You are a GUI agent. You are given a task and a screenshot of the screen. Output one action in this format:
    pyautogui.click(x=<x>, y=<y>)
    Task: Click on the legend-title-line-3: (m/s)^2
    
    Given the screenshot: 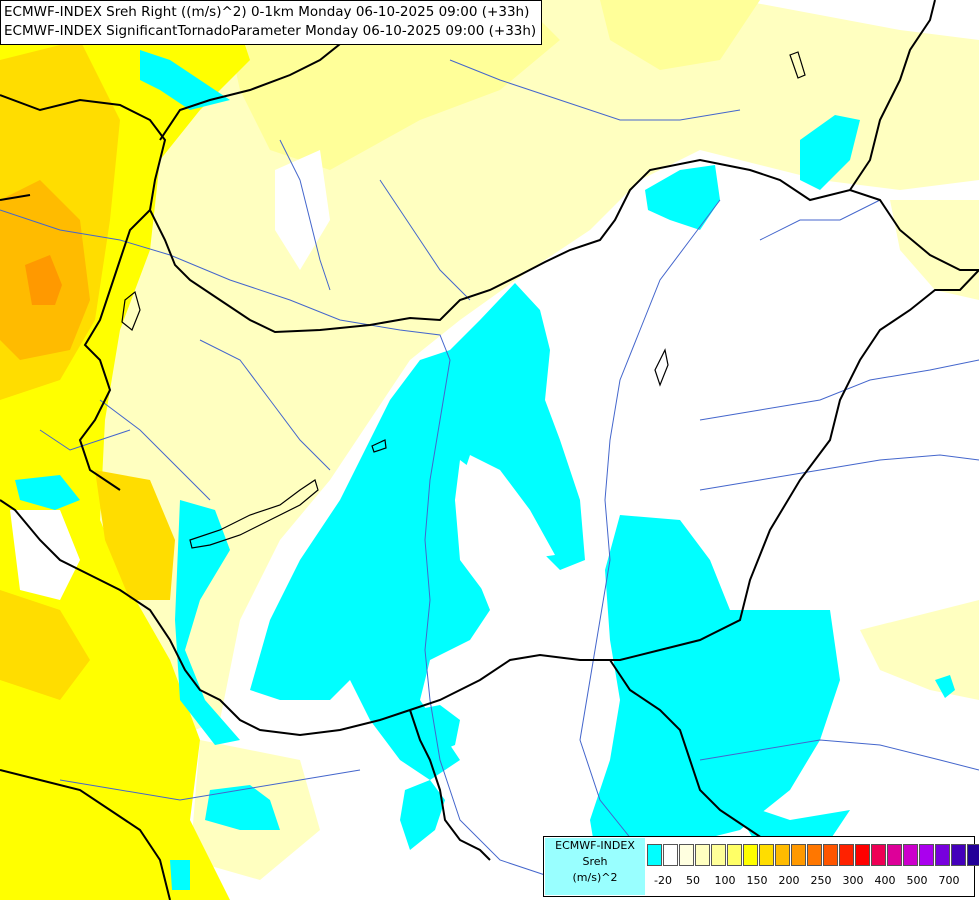 What is the action you would take?
    pyautogui.click(x=595, y=877)
    